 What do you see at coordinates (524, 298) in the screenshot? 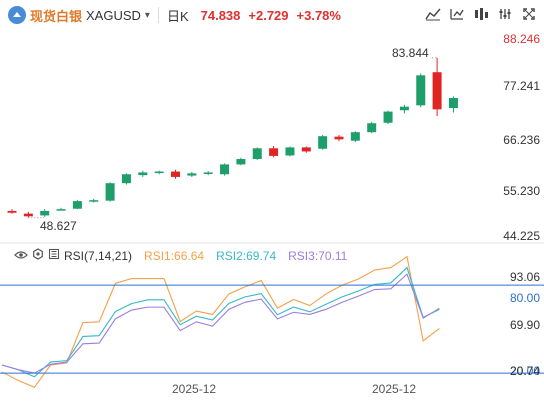
I see `rsi-axis-label: 80.00` at bounding box center [524, 298].